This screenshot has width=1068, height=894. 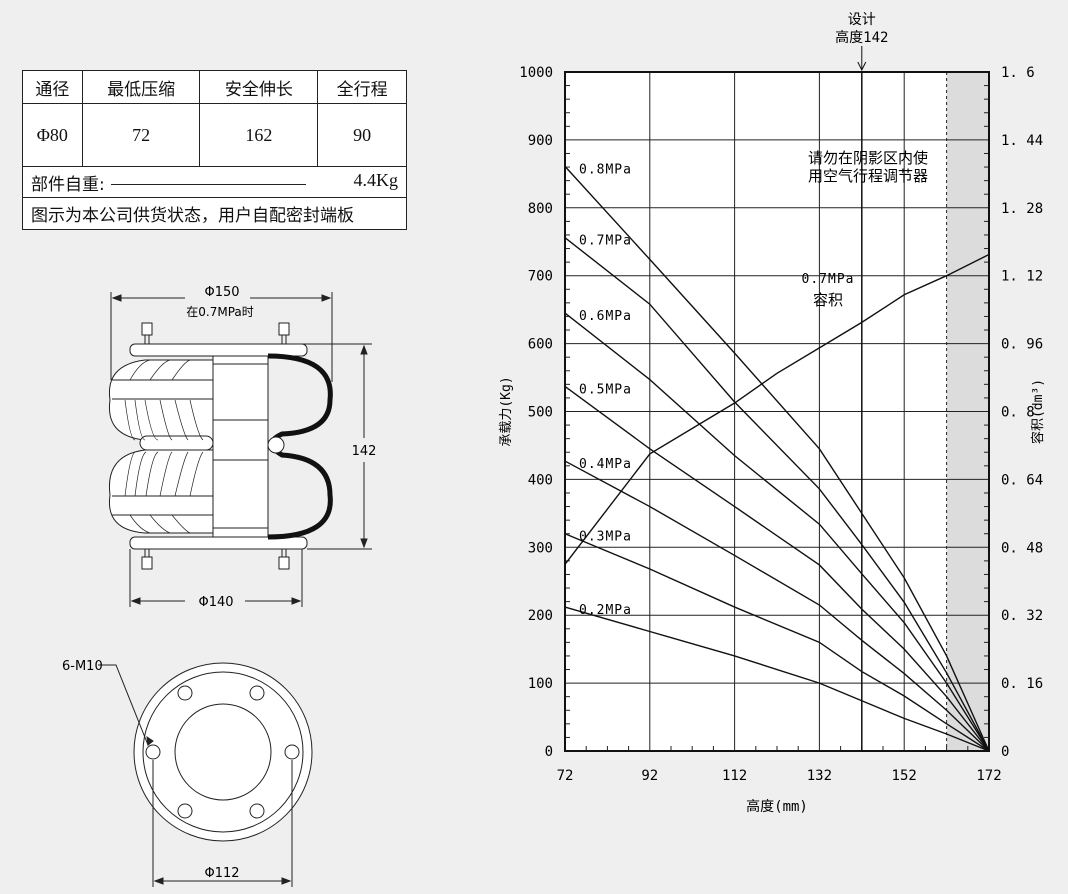 What do you see at coordinates (1018, 73) in the screenshot?
I see `y2-tick-label: 1. 6` at bounding box center [1018, 73].